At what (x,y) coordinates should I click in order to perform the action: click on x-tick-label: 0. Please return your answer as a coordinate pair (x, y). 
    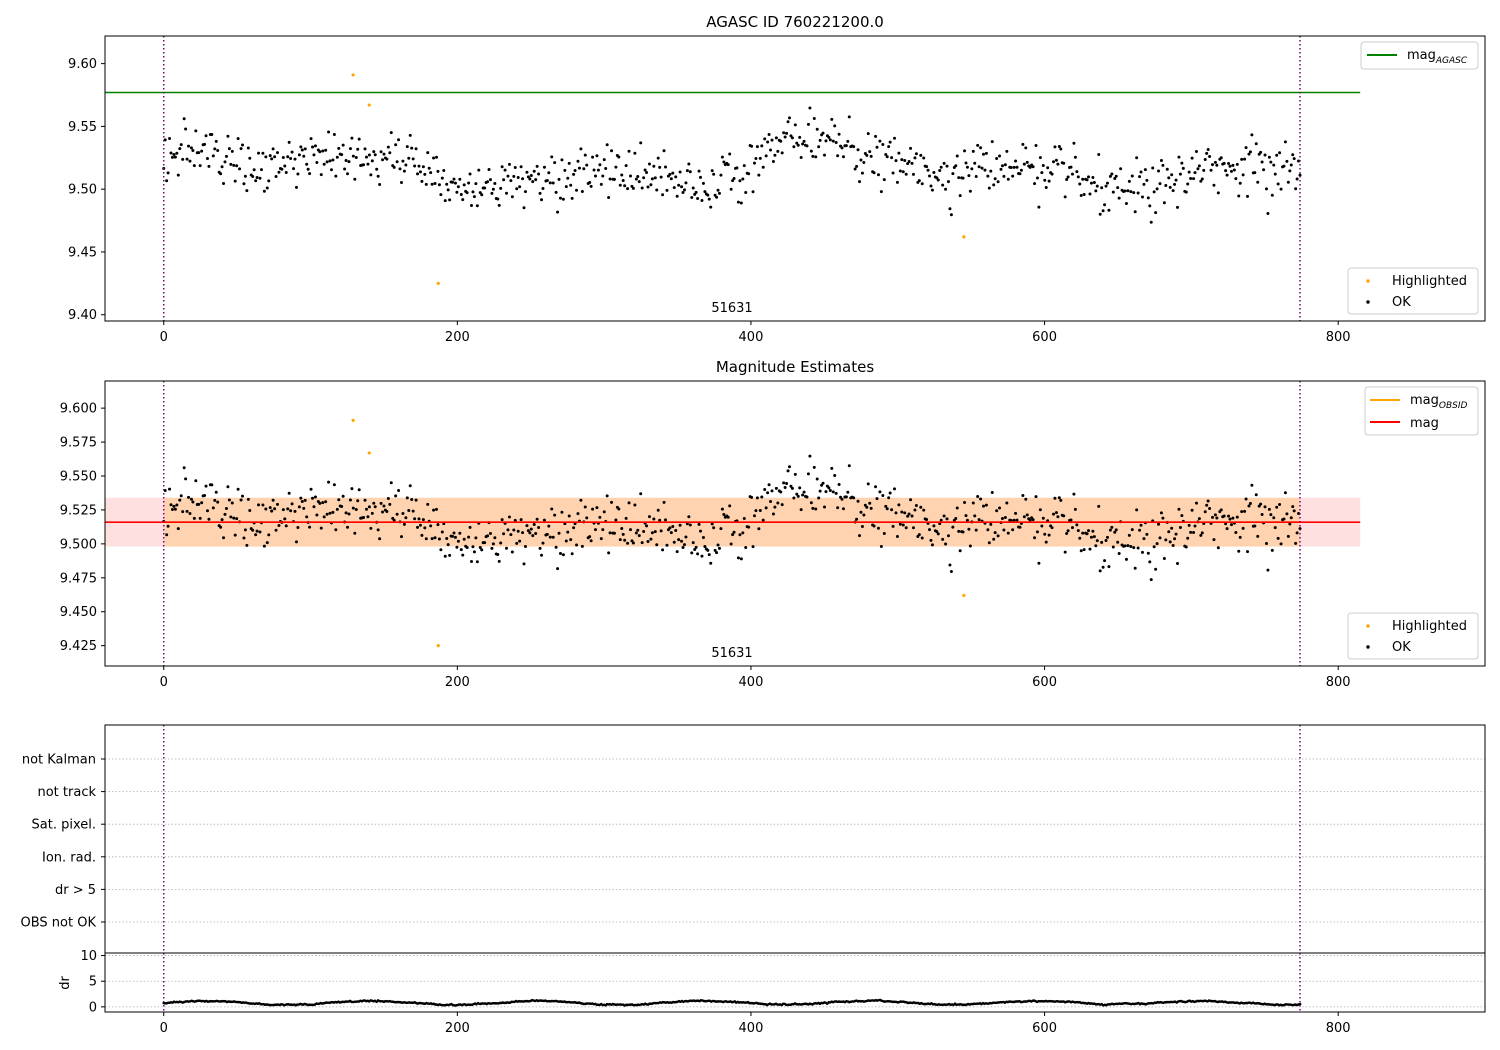
    Looking at the image, I should click on (164, 337).